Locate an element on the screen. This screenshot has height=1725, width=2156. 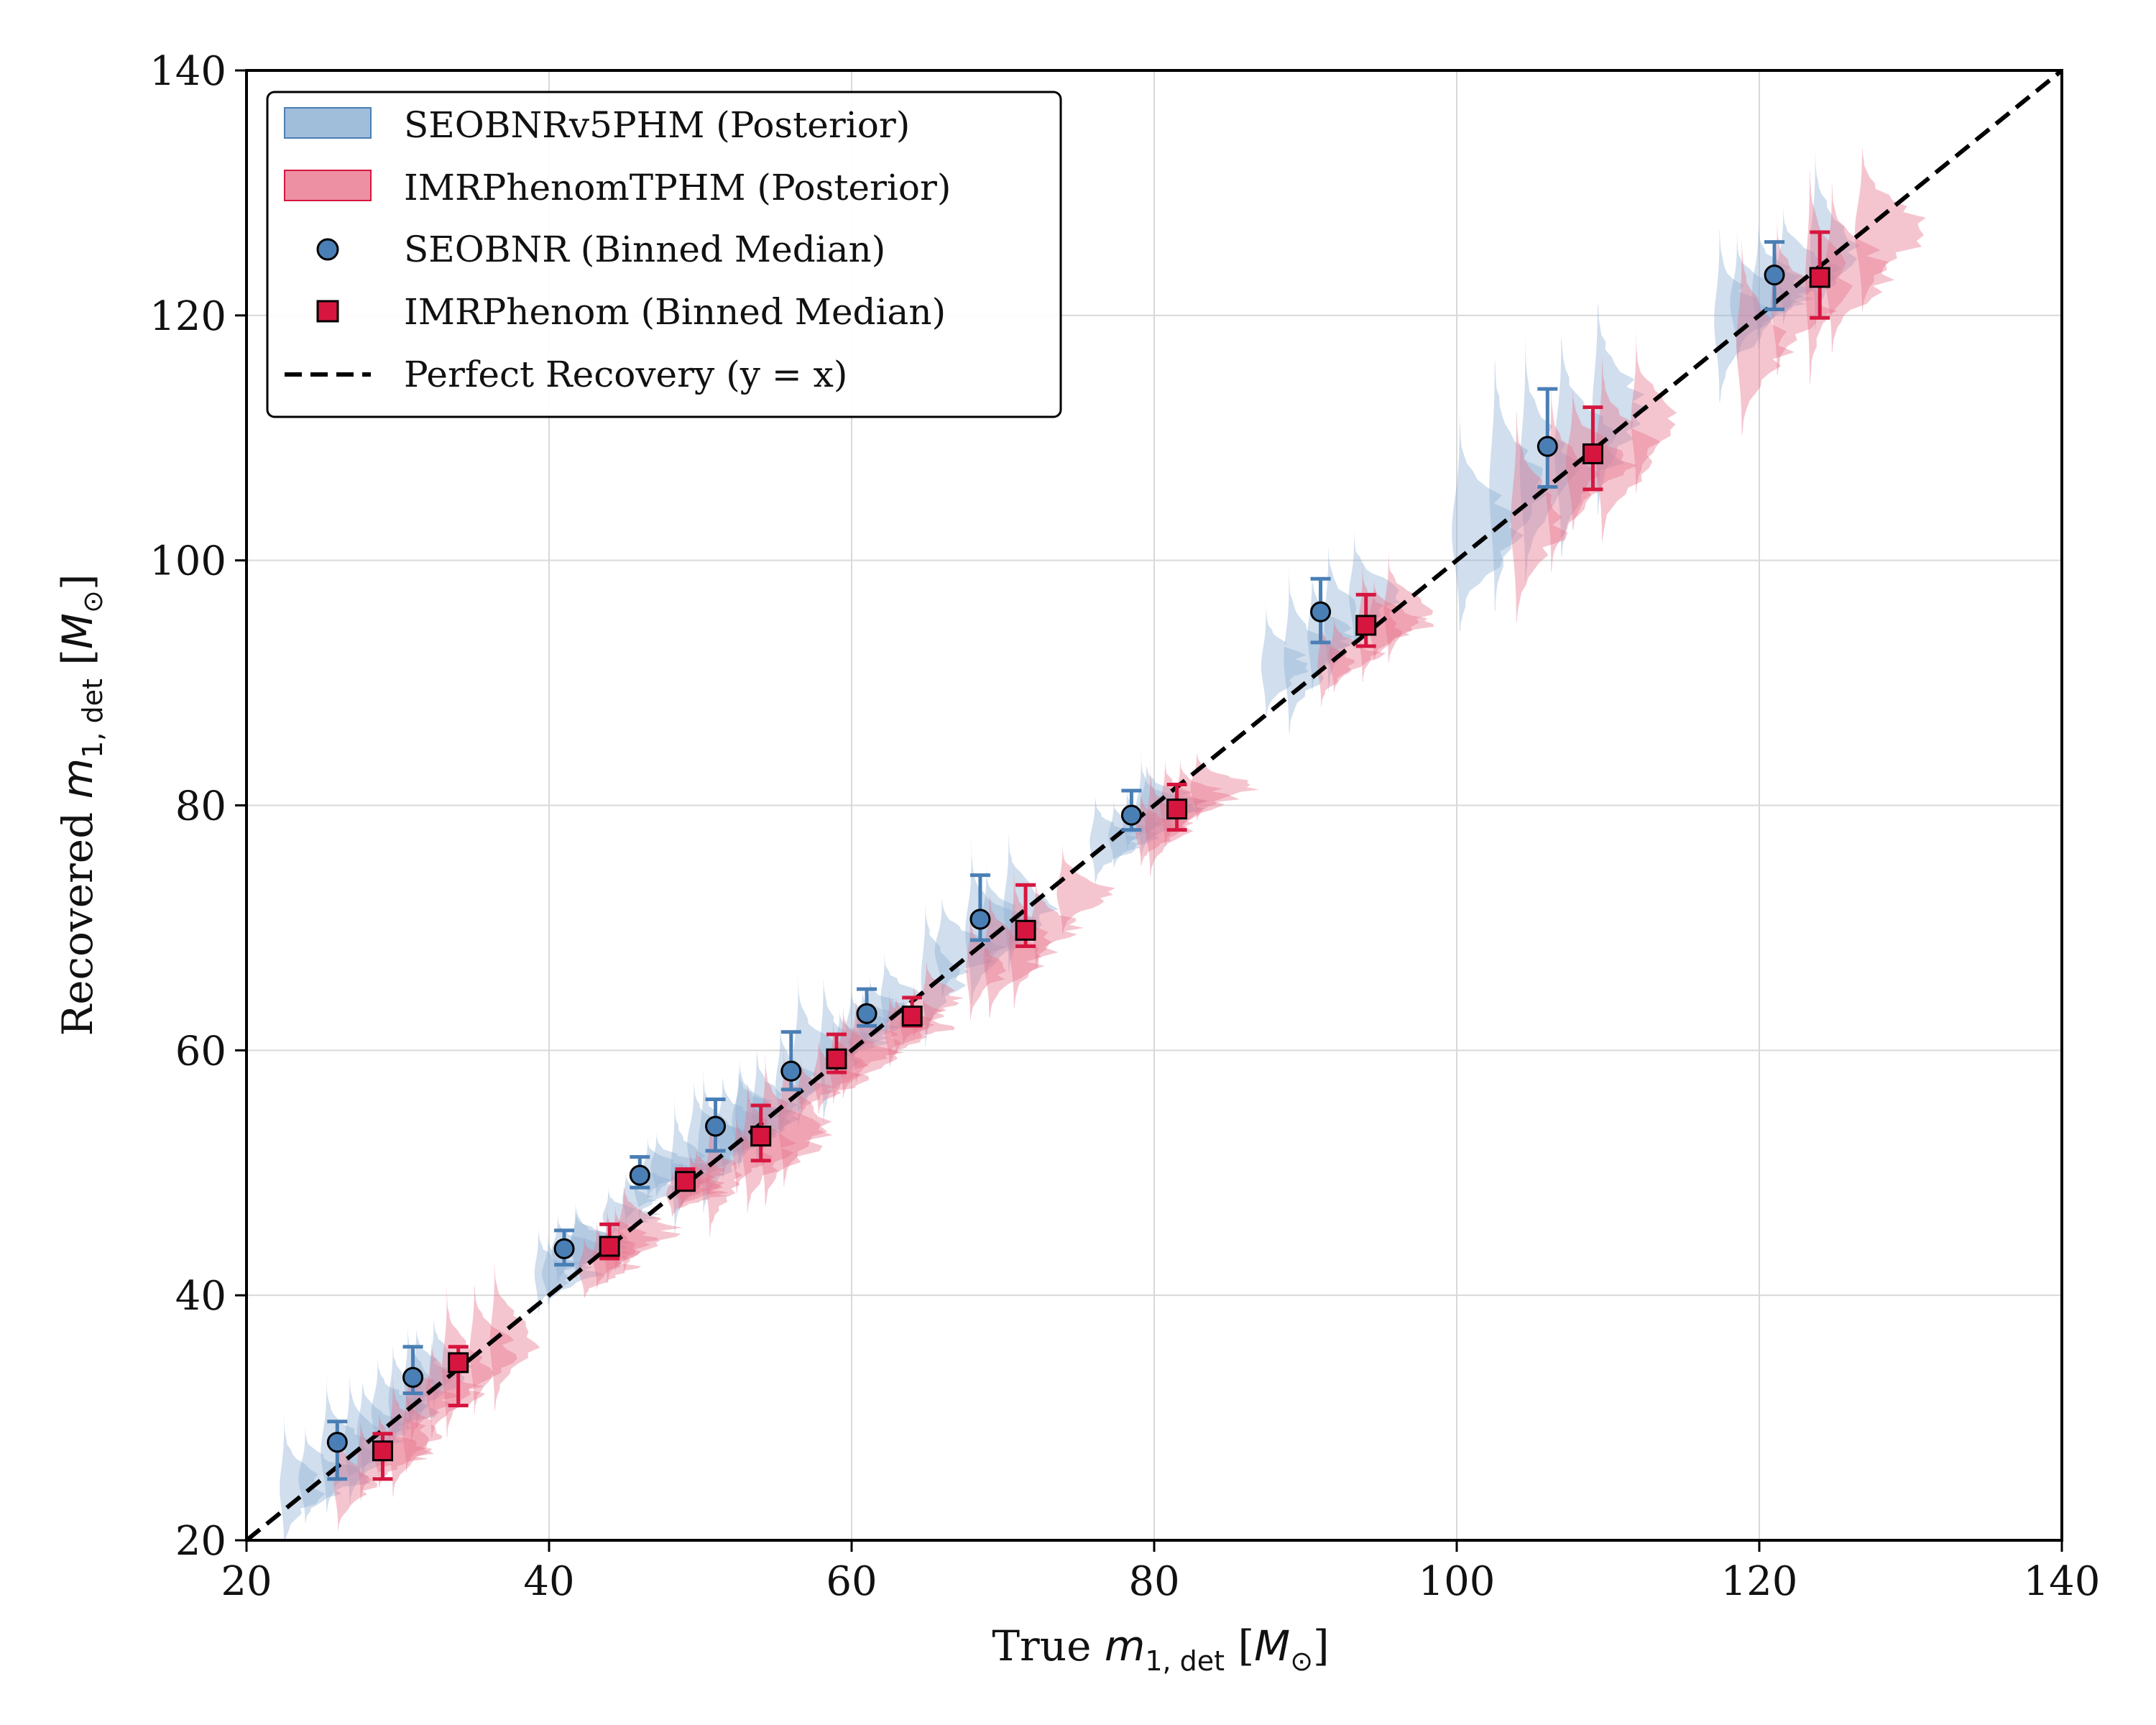
legend-box is located at coordinates (664, 254).